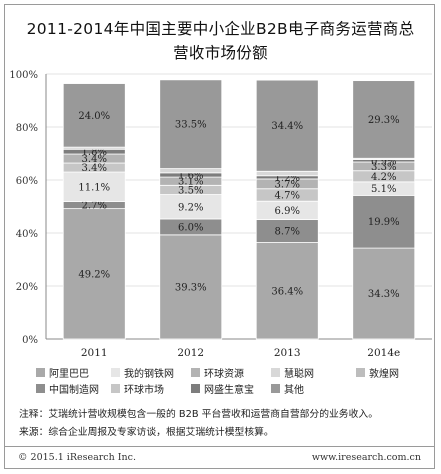  Describe the element at coordinates (190, 175) in the screenshot. I see `data-label: 1.6%` at that location.